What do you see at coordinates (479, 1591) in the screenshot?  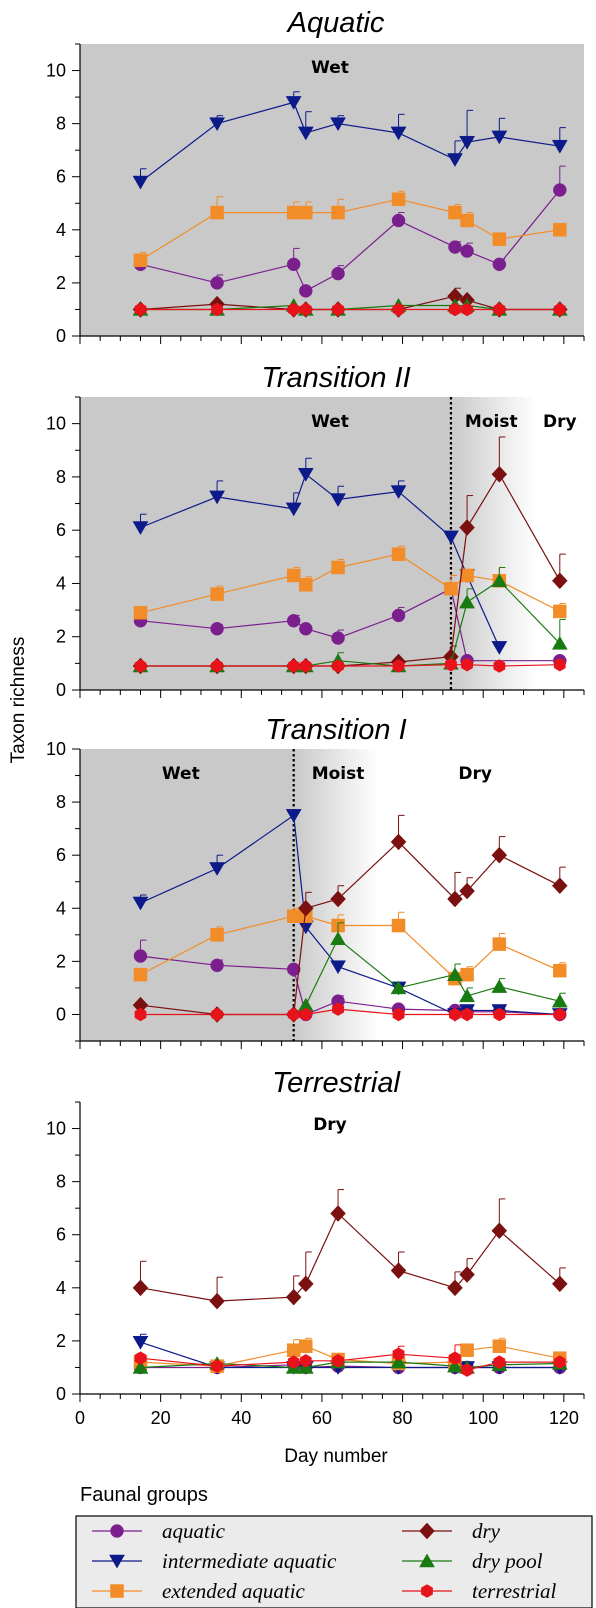 I see `legend-item-terrestrial: terrestrial` at bounding box center [479, 1591].